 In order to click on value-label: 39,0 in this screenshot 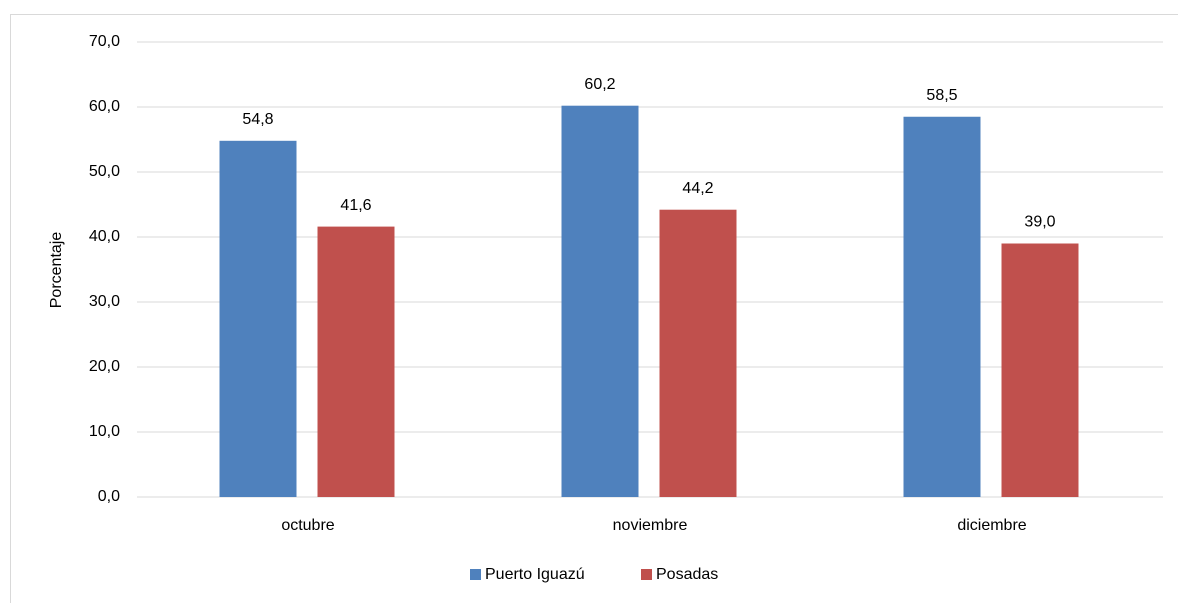, I will do `click(1039, 222)`.